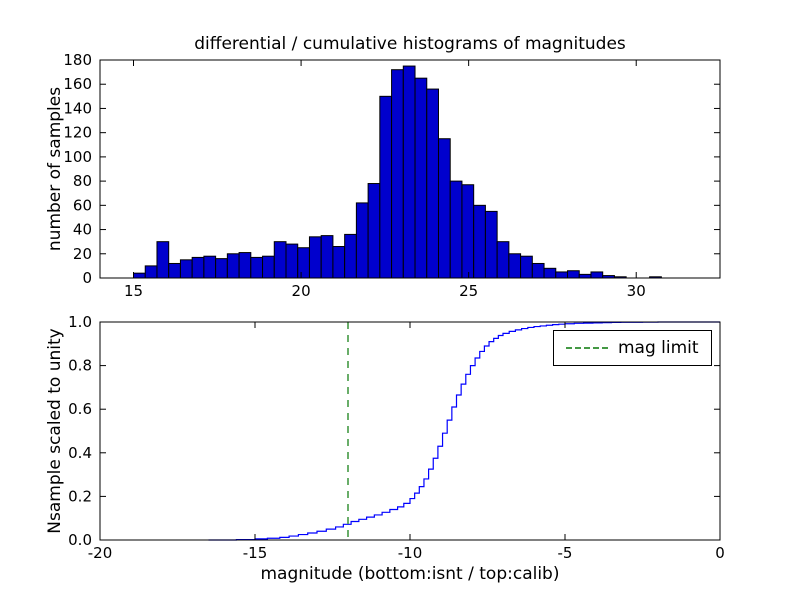 This screenshot has height=600, width=800. Describe the element at coordinates (636, 291) in the screenshot. I see `x-tick-label: 30` at that location.